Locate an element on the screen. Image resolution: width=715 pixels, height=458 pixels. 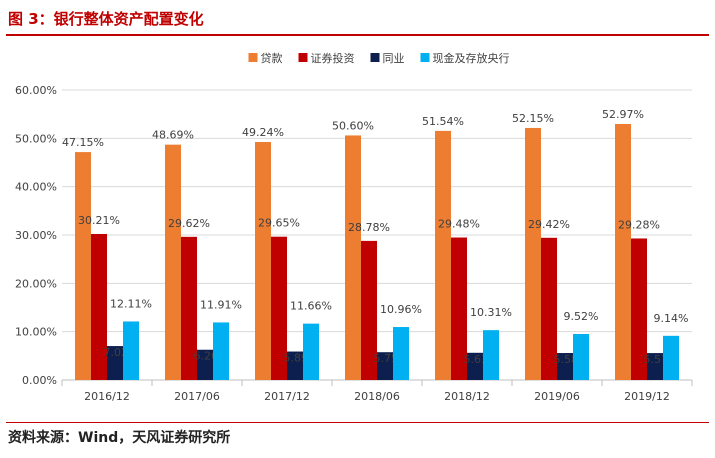
x-tick-label: 2019/12 is located at coordinates (647, 396).